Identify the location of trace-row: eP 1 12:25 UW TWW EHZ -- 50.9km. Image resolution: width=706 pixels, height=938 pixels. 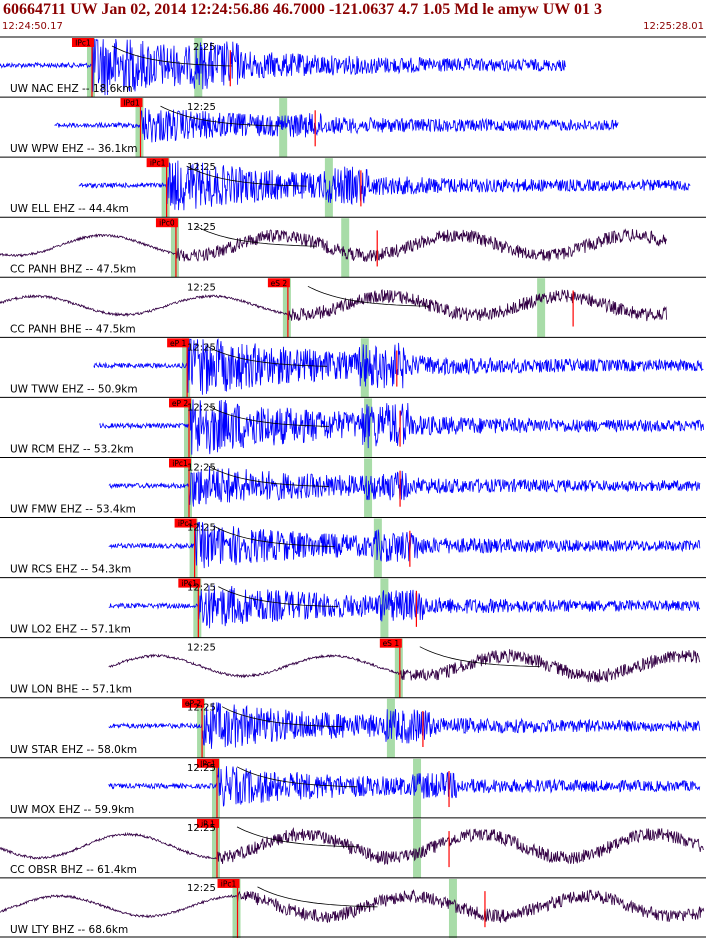
(353, 367).